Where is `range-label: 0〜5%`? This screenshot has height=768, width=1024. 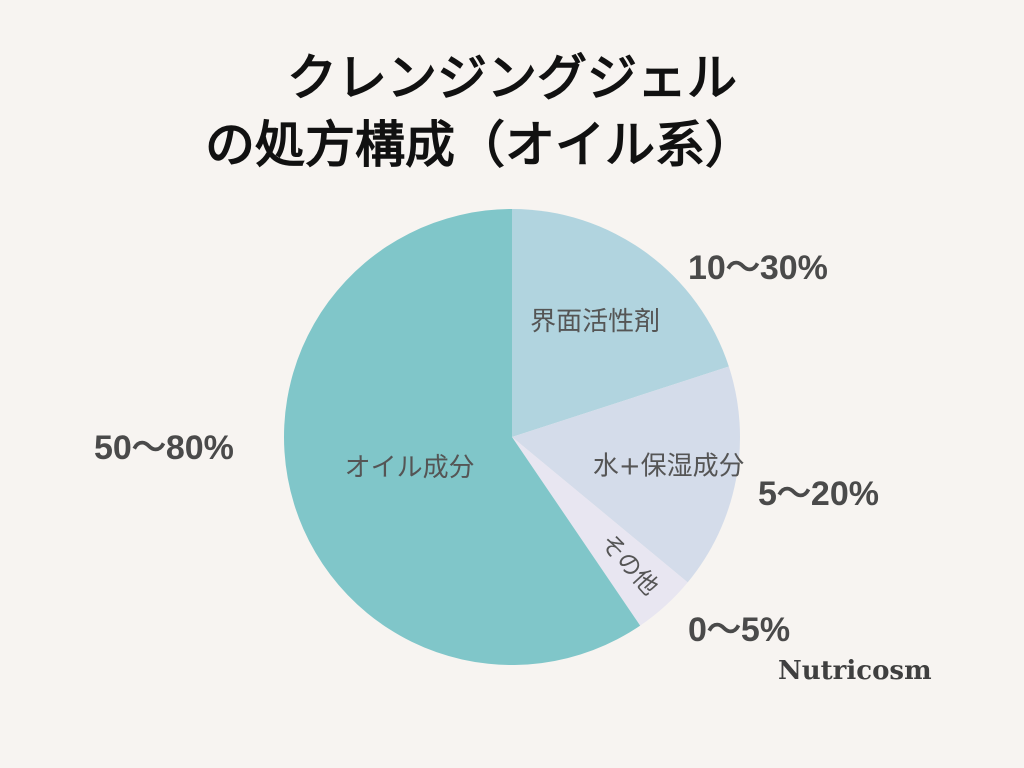
range-label: 0〜5% is located at coordinates (739, 630).